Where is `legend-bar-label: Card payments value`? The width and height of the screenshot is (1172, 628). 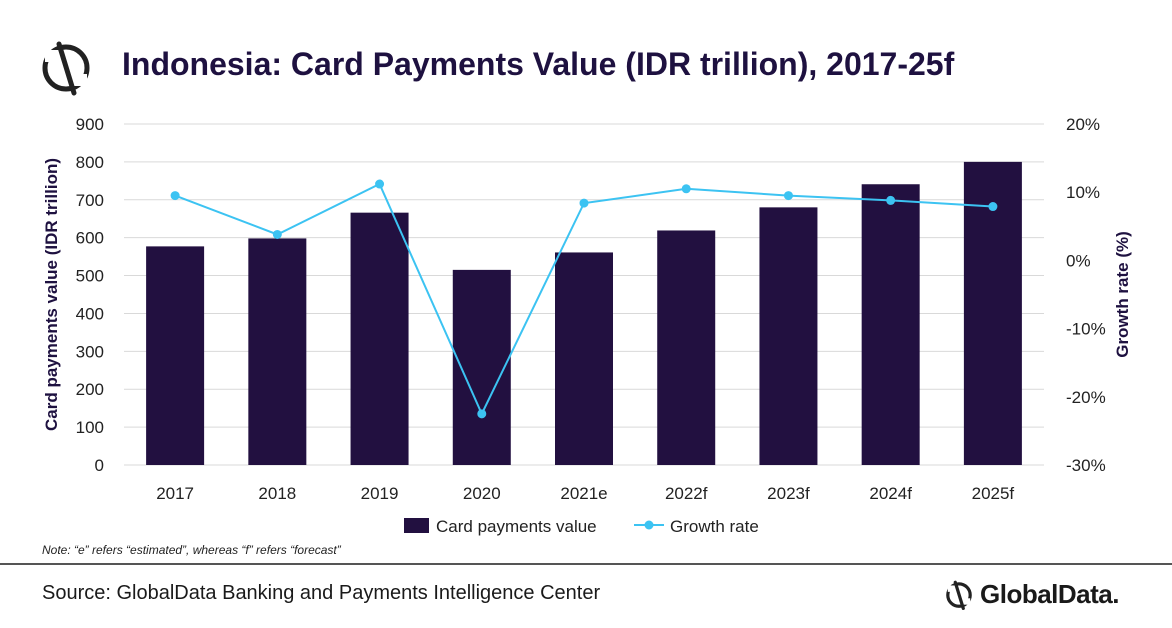 legend-bar-label: Card payments value is located at coordinates (516, 526).